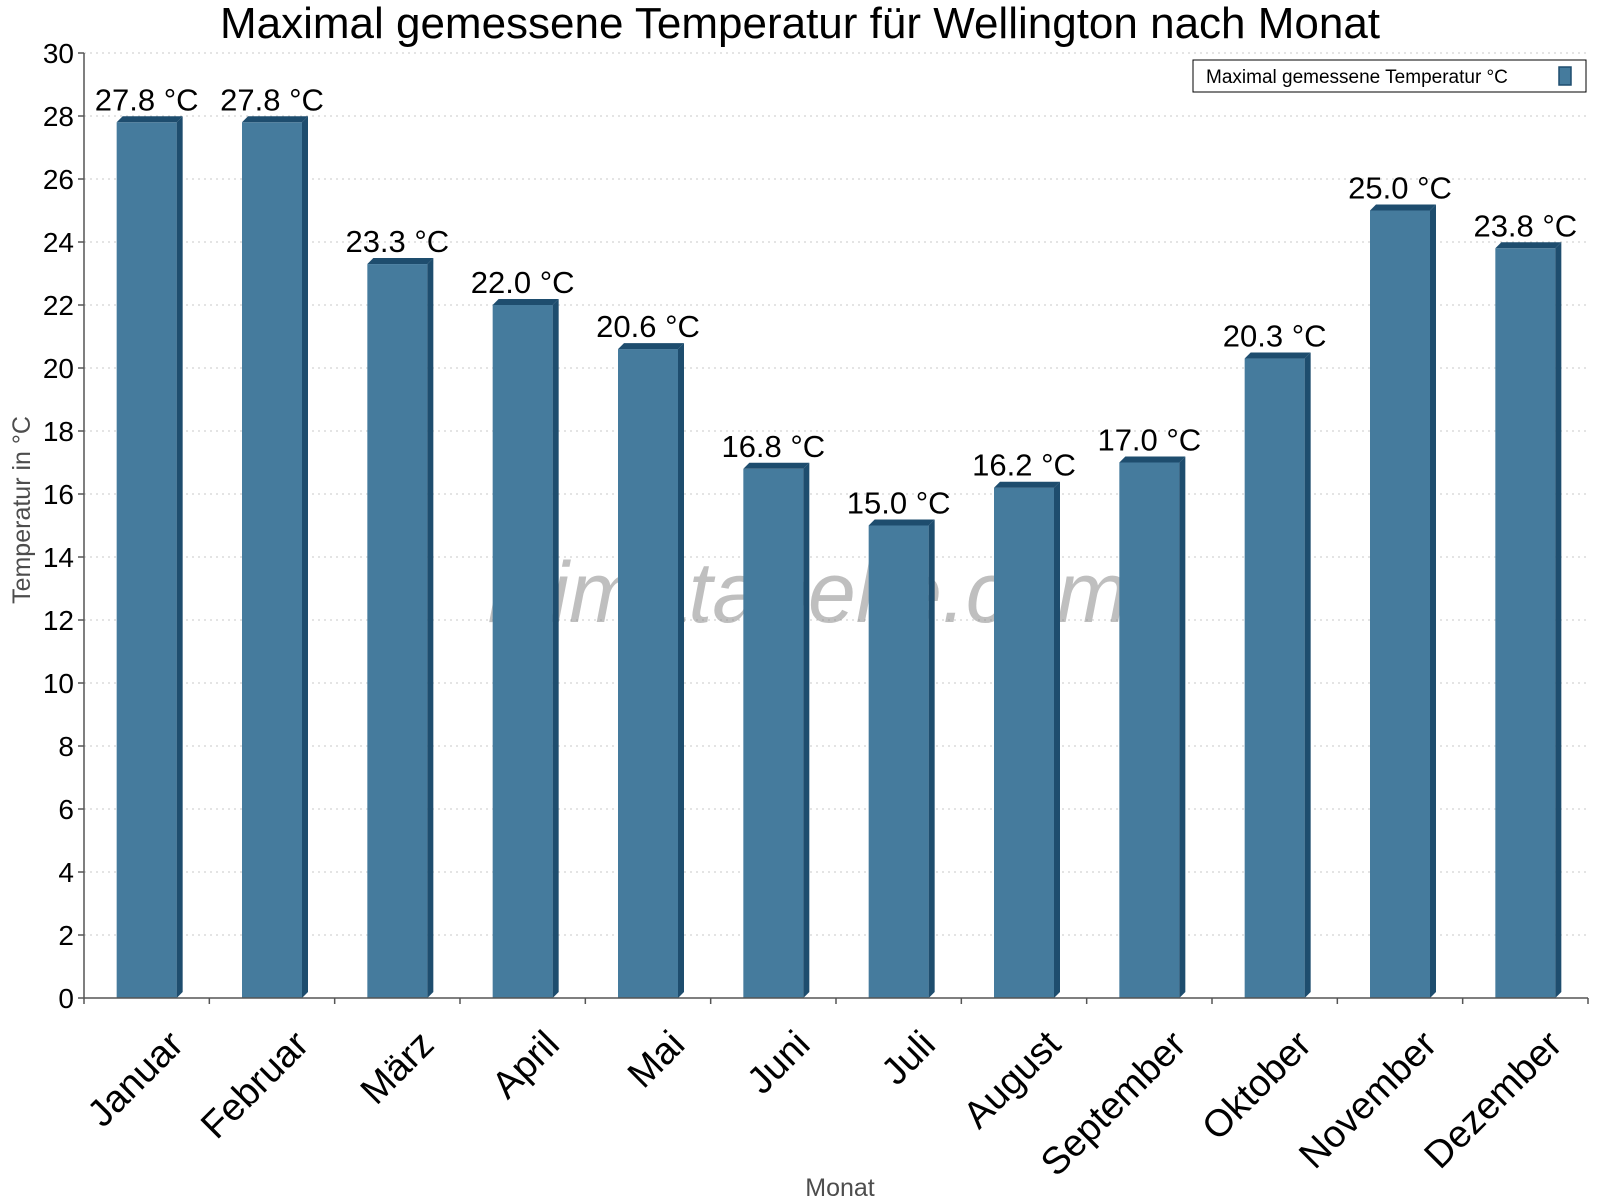 The height and width of the screenshot is (1200, 1600). I want to click on y-tick-label: 20, so click(58, 368).